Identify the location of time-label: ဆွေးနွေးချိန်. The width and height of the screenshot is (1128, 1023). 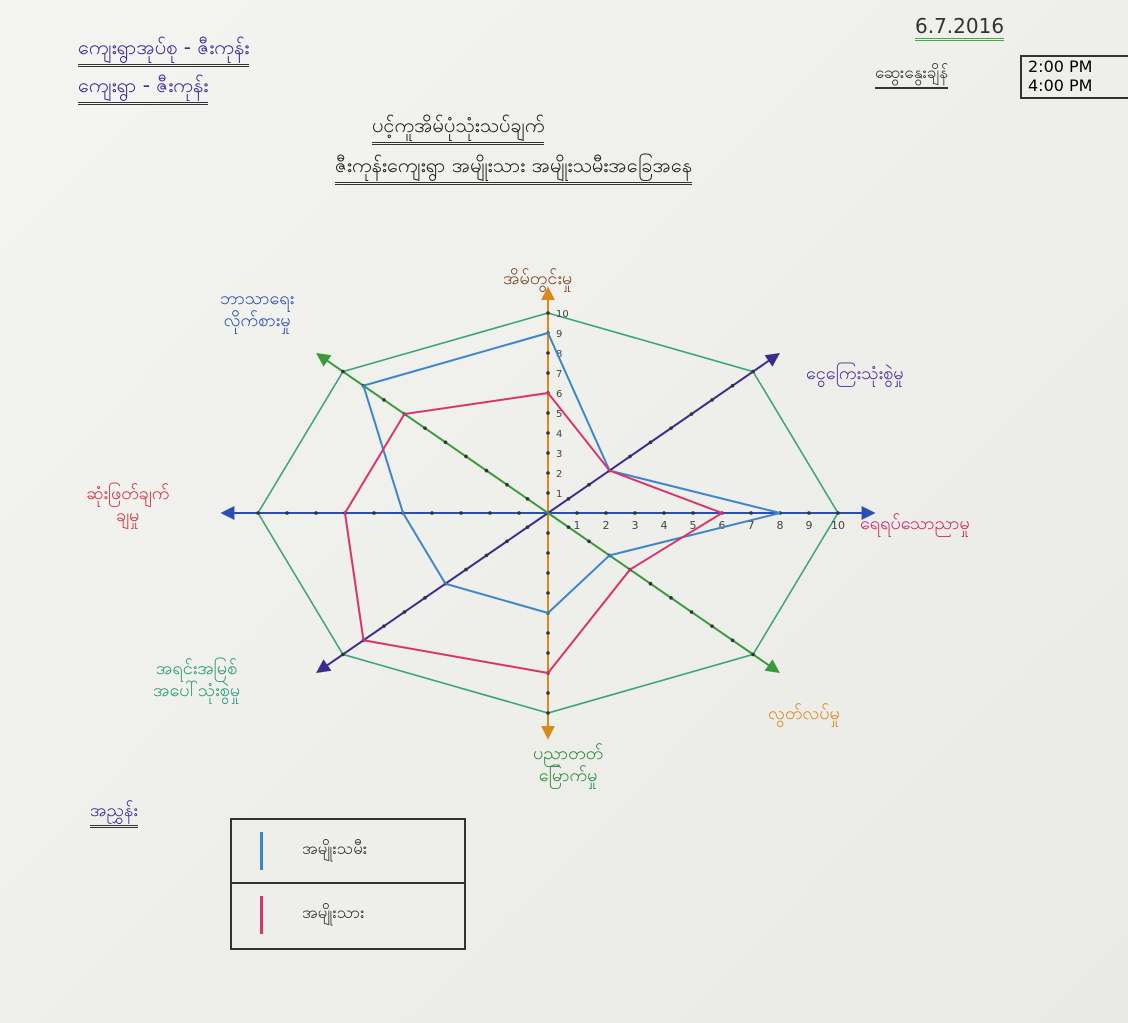
(912, 75).